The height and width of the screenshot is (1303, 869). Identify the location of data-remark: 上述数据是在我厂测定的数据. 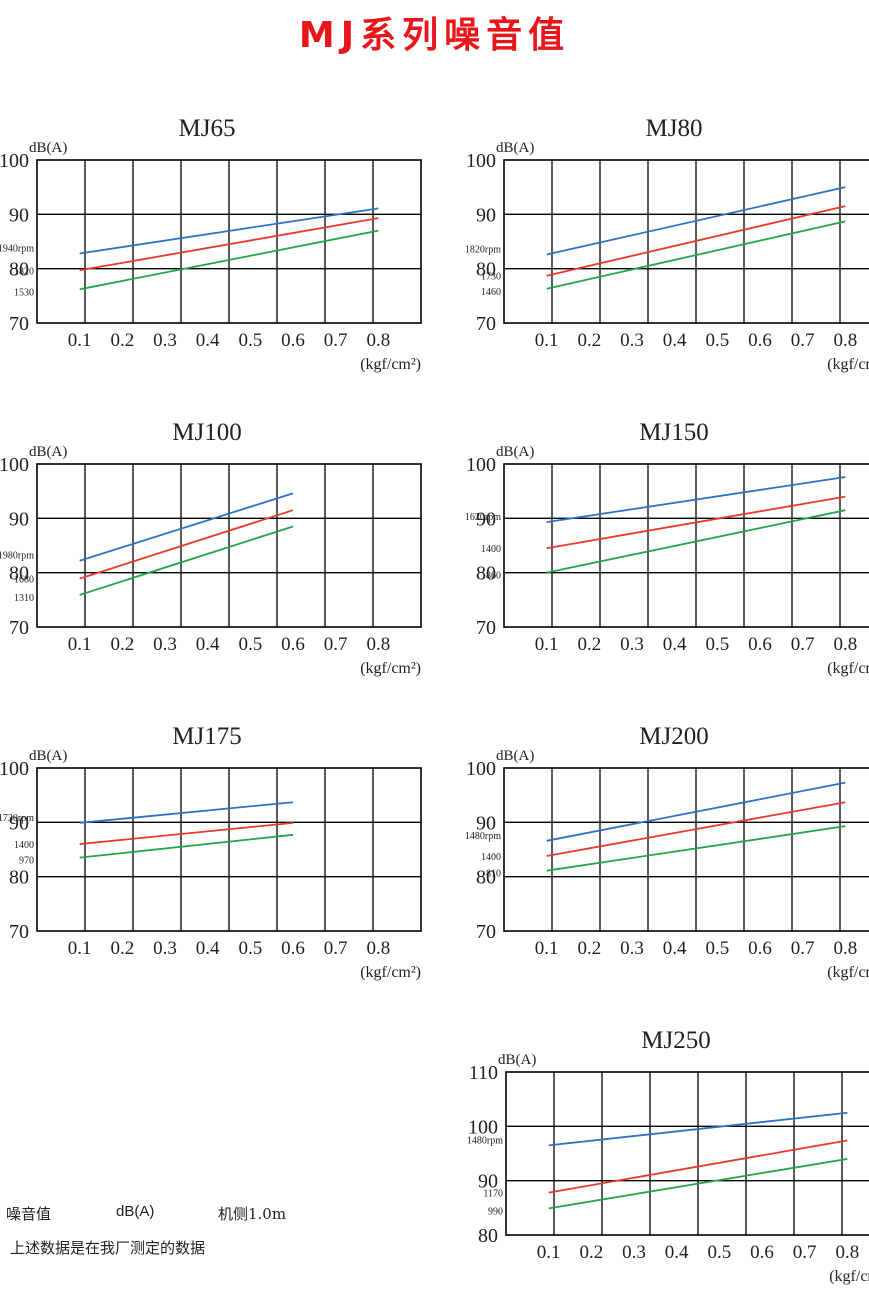
(108, 1248).